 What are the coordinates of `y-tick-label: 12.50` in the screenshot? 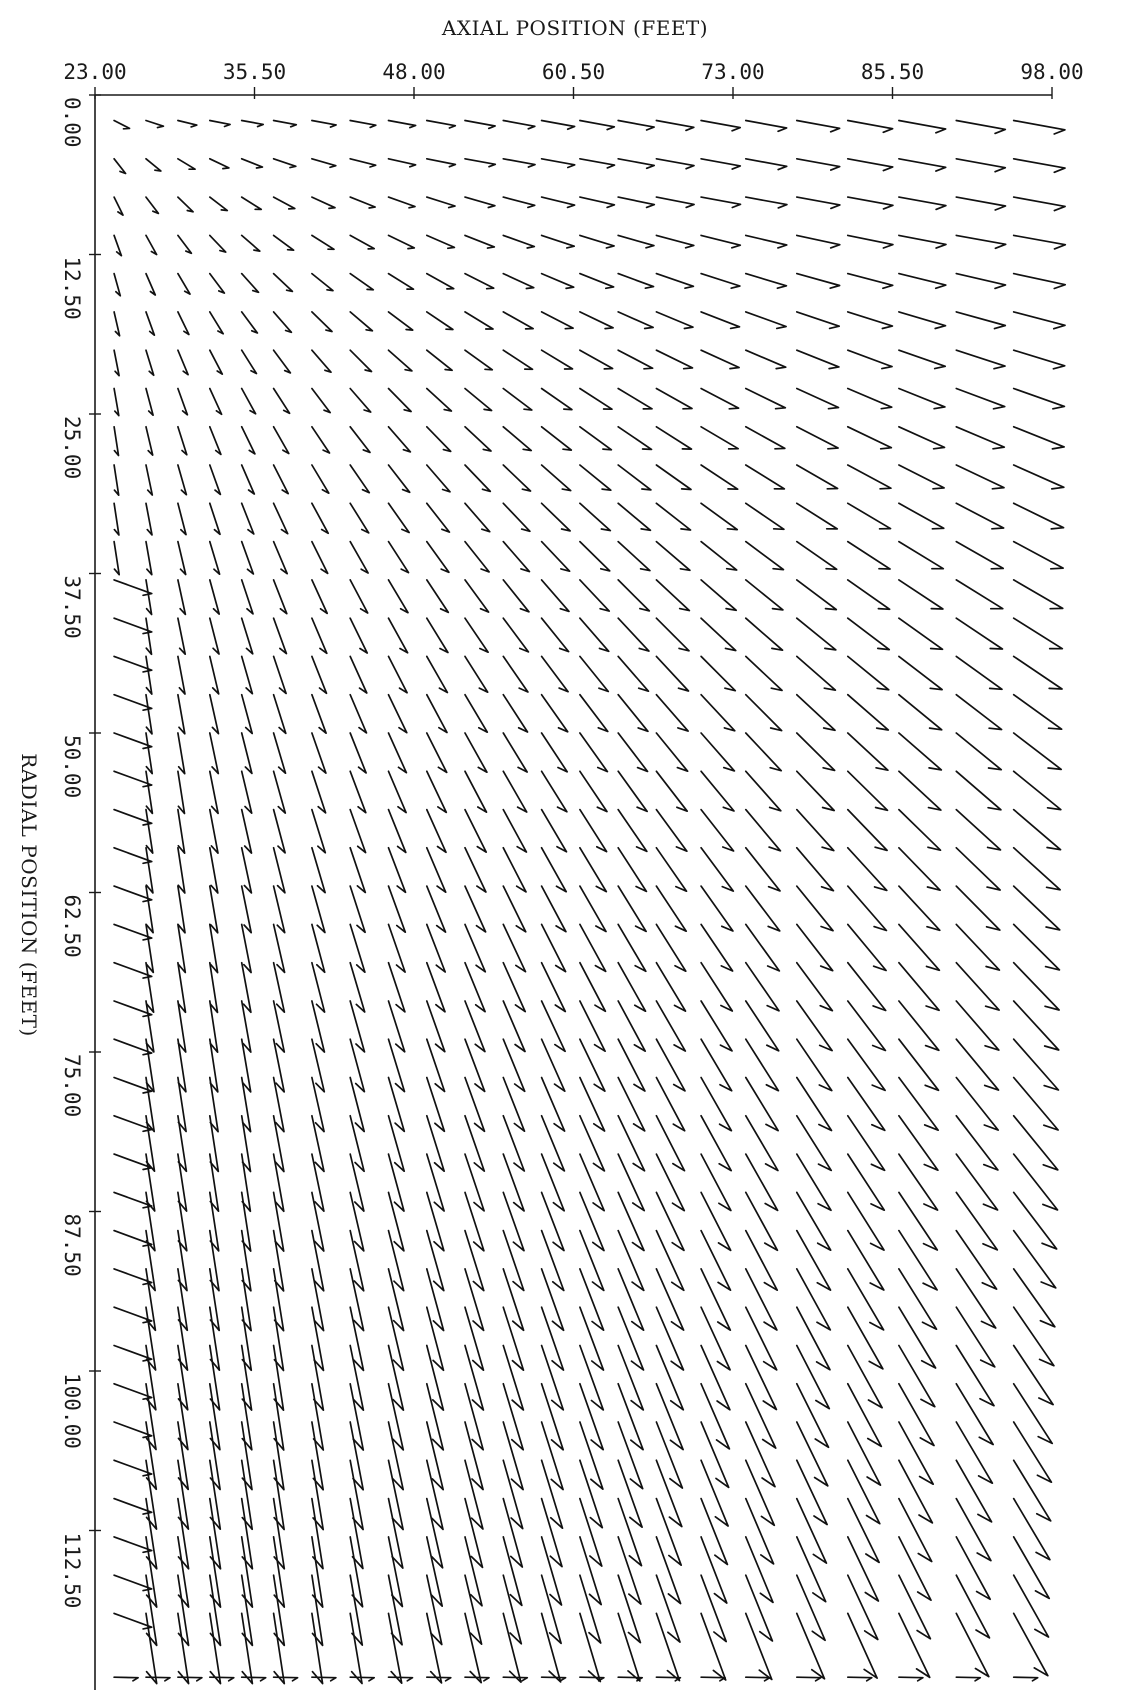 It's located at (72, 288).